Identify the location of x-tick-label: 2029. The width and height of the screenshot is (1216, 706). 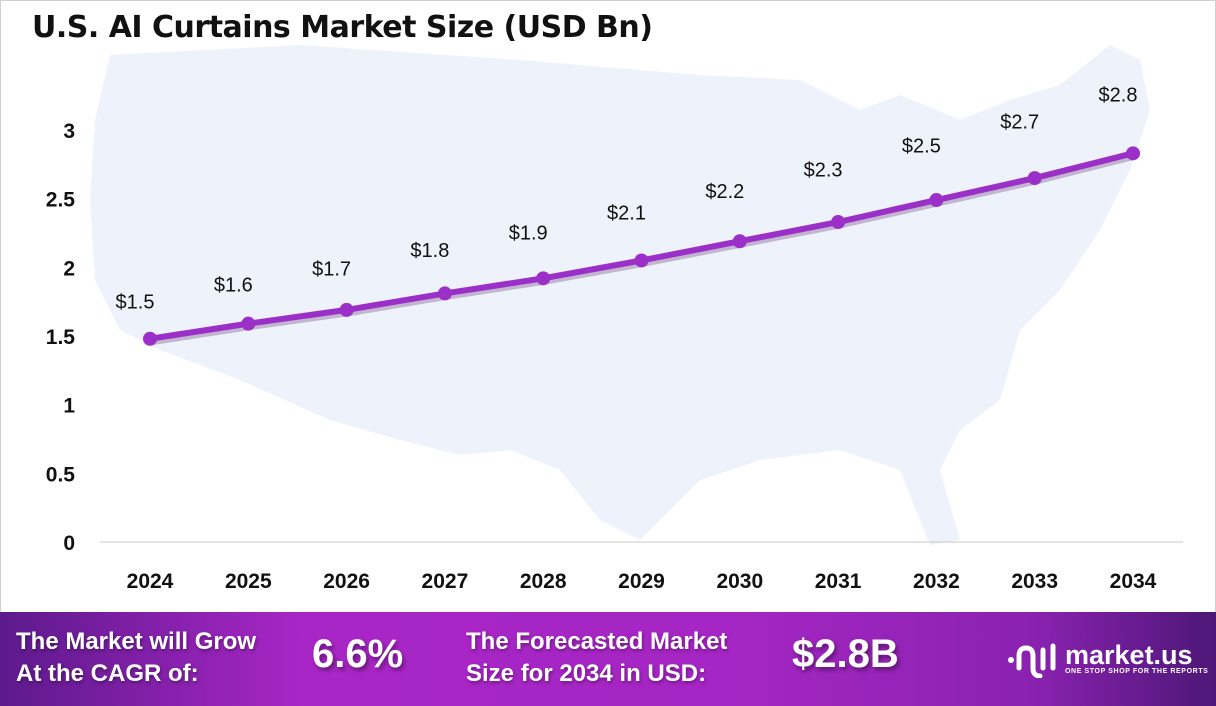
(641, 581).